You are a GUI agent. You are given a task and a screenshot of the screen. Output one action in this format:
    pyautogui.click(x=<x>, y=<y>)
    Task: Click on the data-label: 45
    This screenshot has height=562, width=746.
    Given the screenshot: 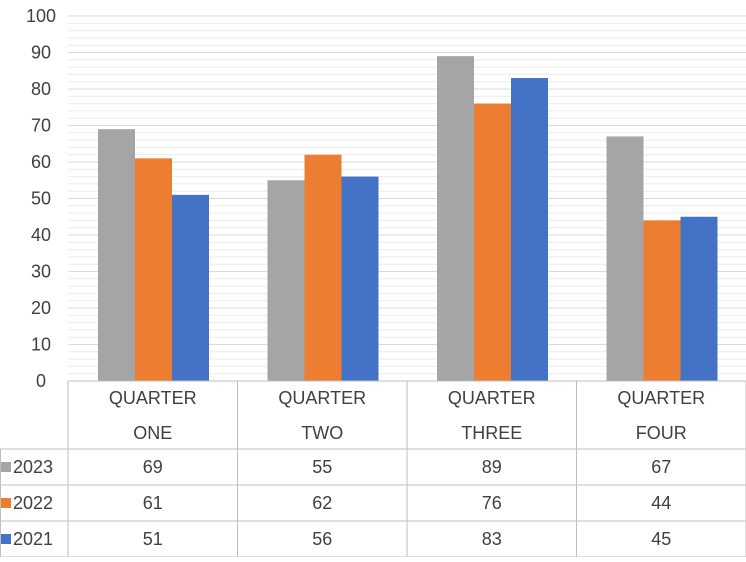 What is the action you would take?
    pyautogui.click(x=661, y=539)
    